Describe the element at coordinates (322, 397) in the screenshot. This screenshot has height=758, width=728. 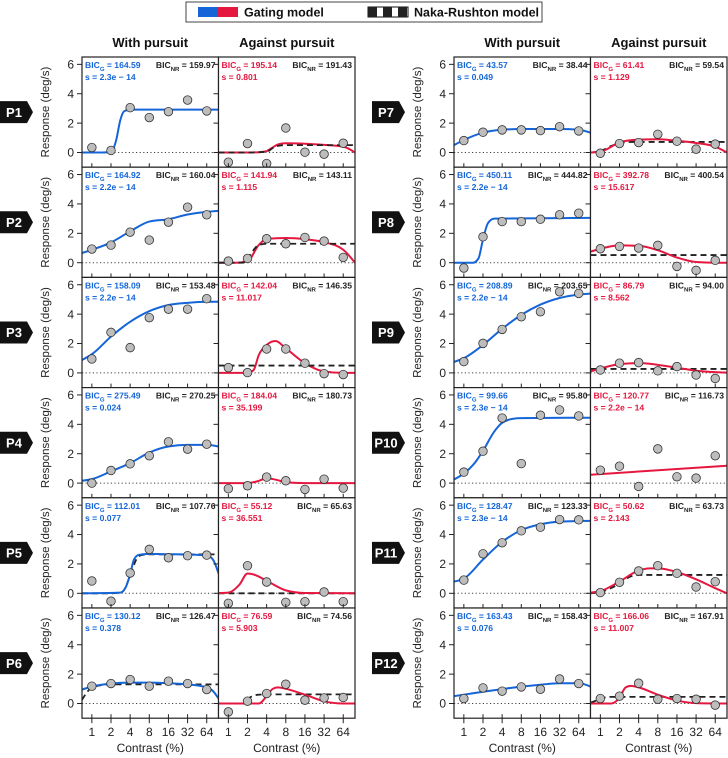
I see `annotation: BIC$_{NR}$ = 180.73` at that location.